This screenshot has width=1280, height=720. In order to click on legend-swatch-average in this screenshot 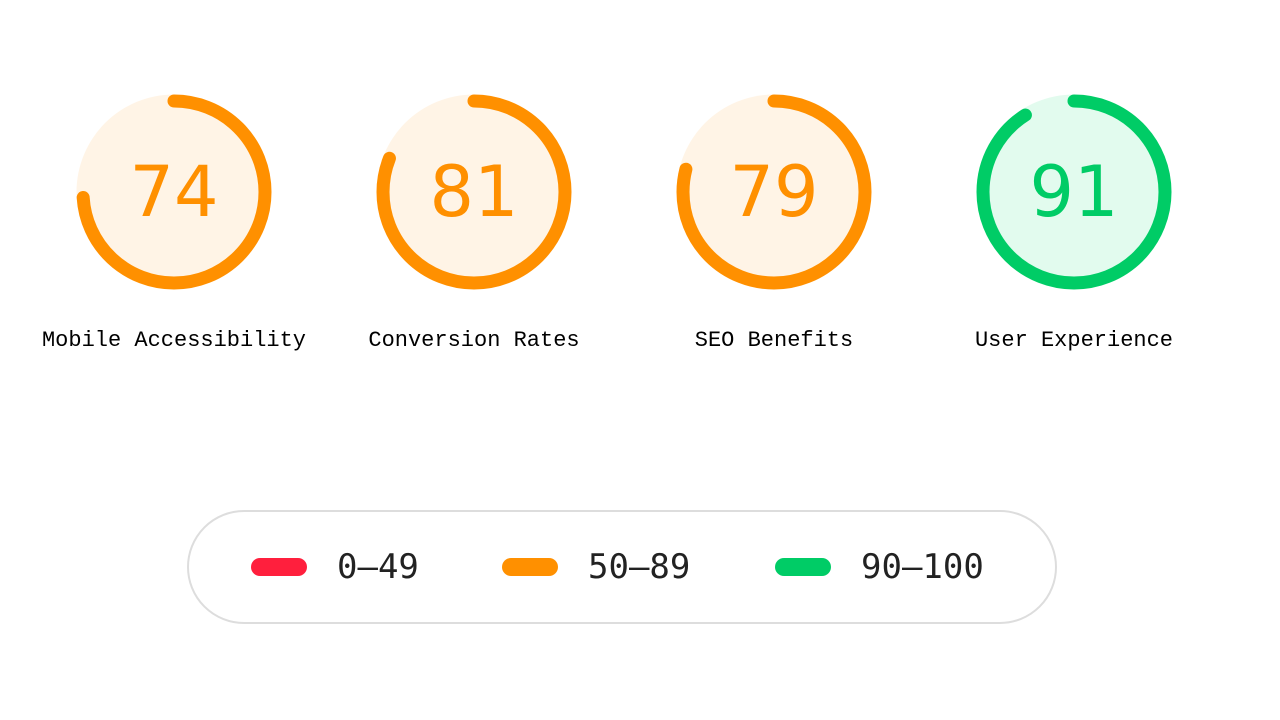, I will do `click(530, 567)`.